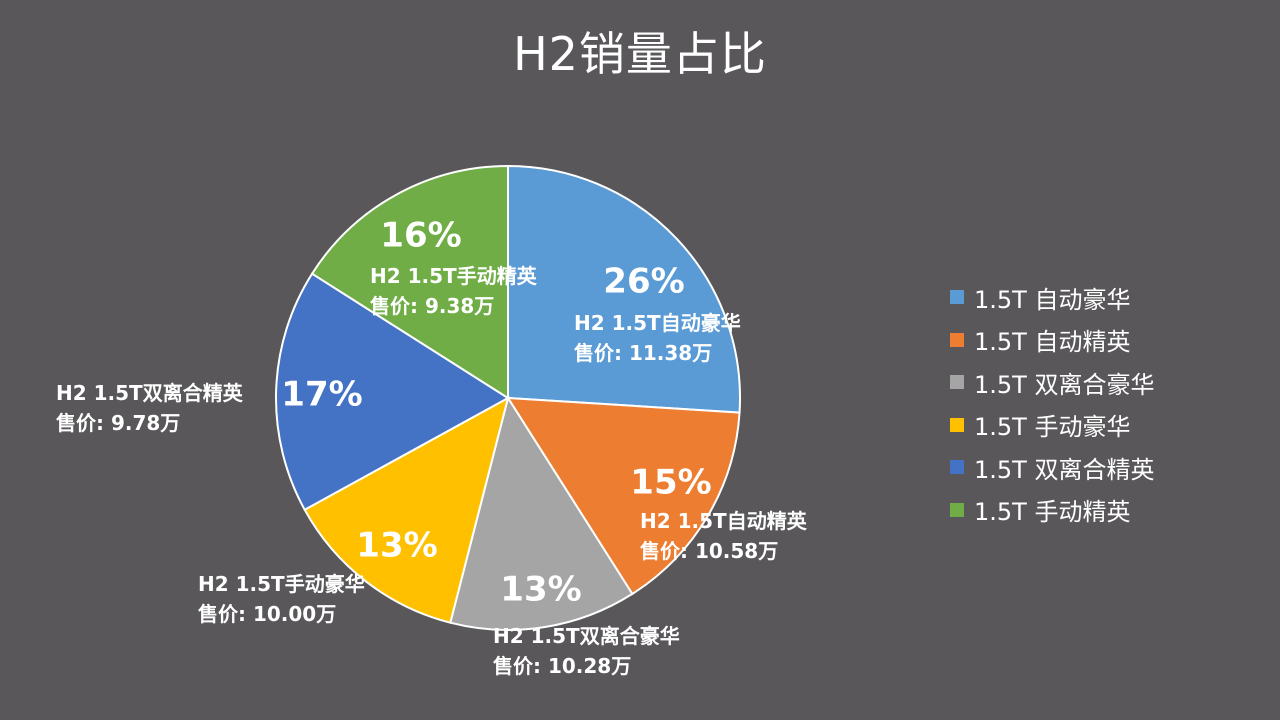  I want to click on slice-price-label: 售价: 10.58万, so click(709, 551).